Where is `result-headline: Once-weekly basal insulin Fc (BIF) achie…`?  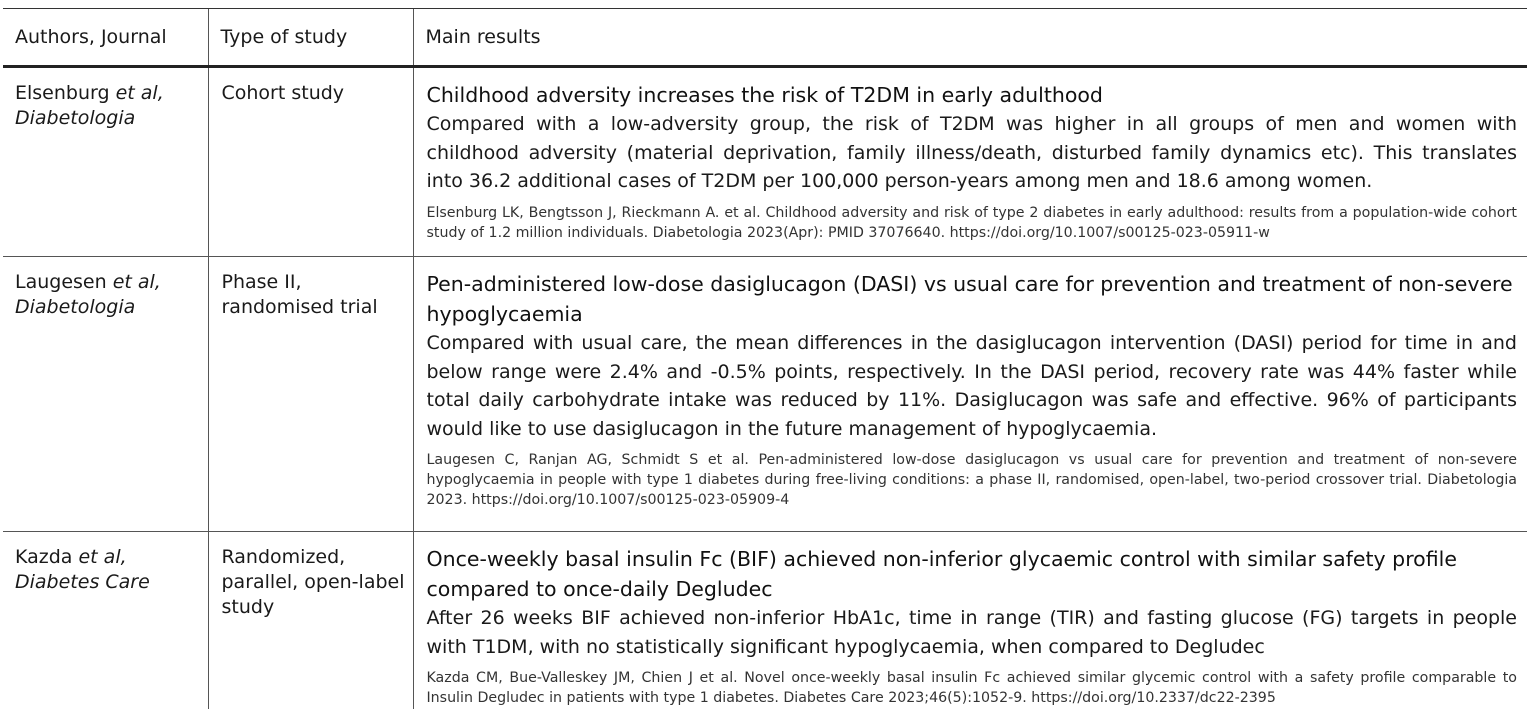
result-headline: Once-weekly basal insulin Fc (BIF) achie… is located at coordinates (941, 574).